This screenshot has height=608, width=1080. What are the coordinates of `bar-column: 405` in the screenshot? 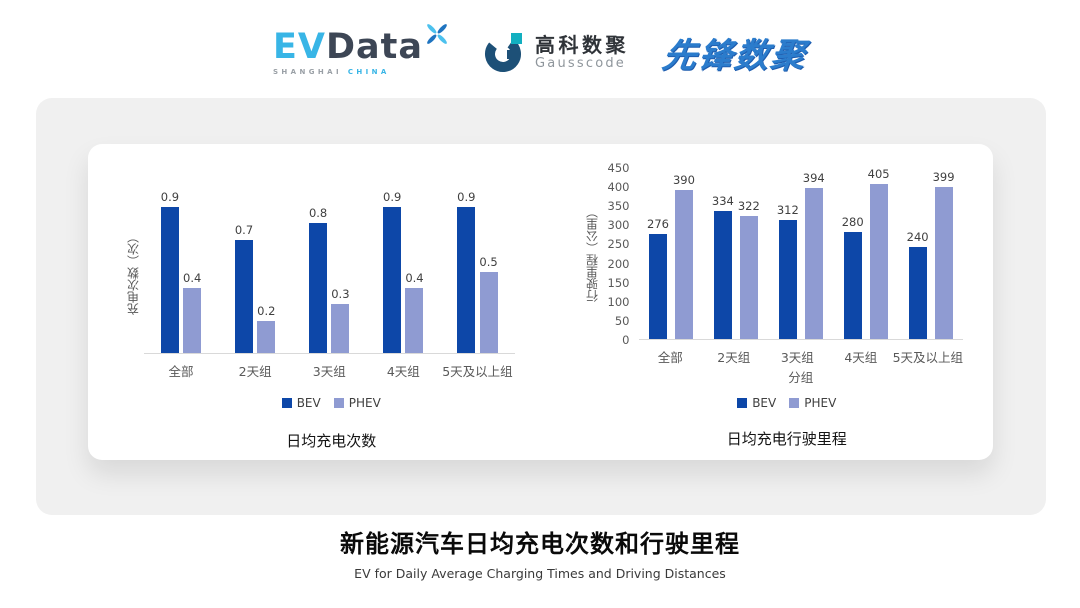 It's located at (879, 253).